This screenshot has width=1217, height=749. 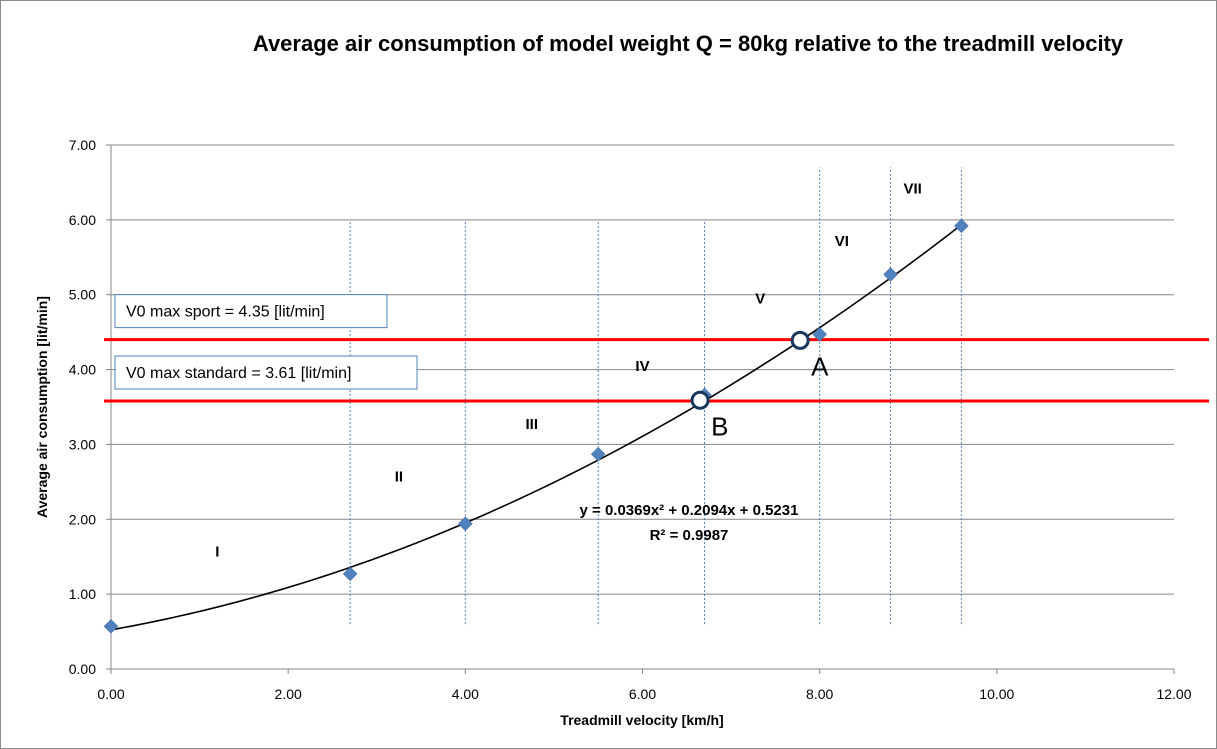 I want to click on zone-label: I, so click(x=217, y=551).